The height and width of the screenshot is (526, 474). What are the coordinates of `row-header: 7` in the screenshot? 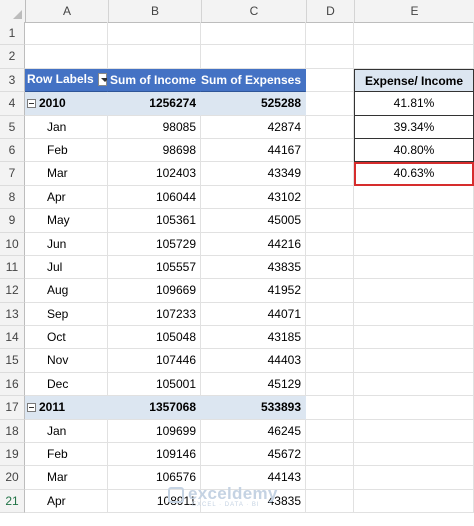 It's located at (12, 174).